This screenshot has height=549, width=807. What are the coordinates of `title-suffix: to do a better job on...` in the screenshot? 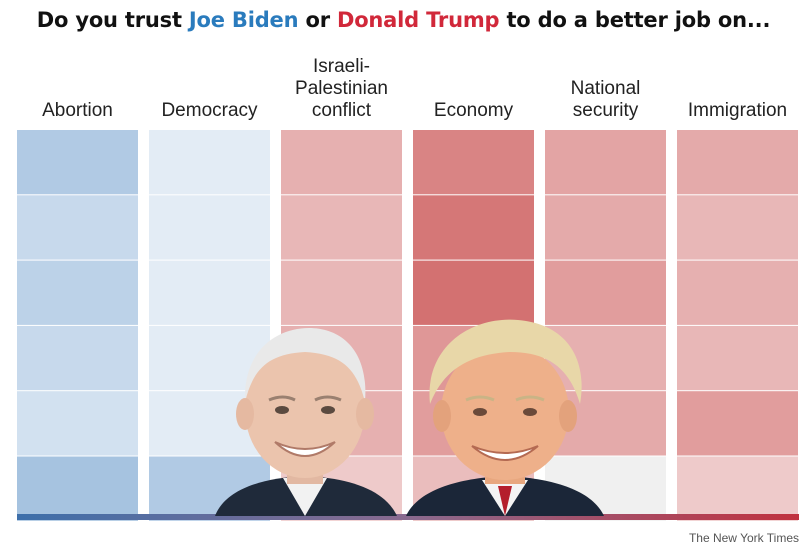 It's located at (635, 20).